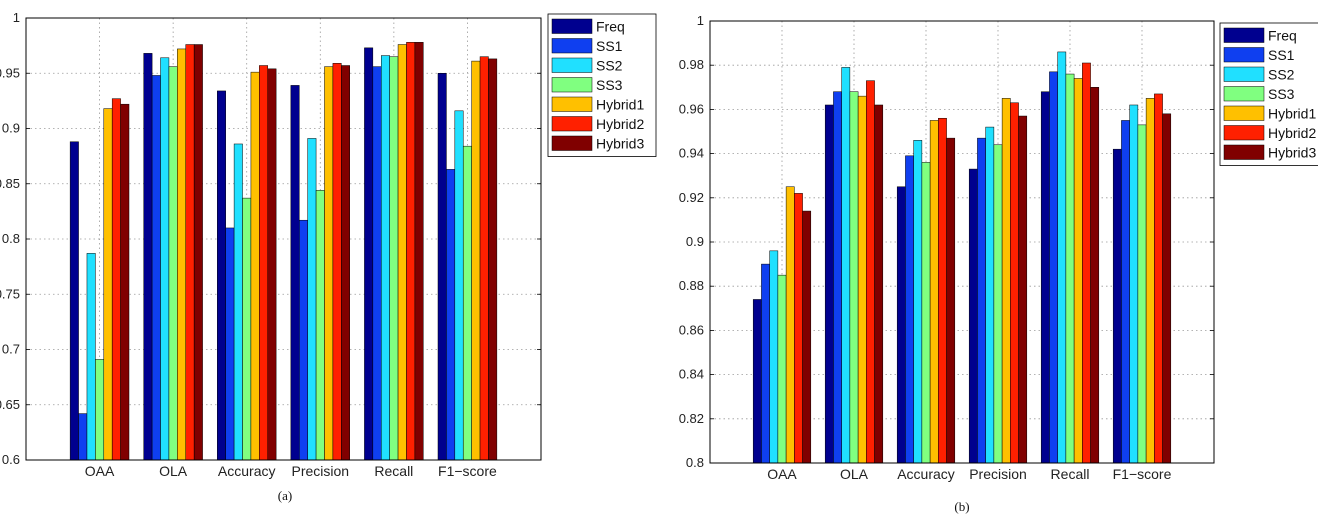  I want to click on x-category-label: OAA, so click(100, 471).